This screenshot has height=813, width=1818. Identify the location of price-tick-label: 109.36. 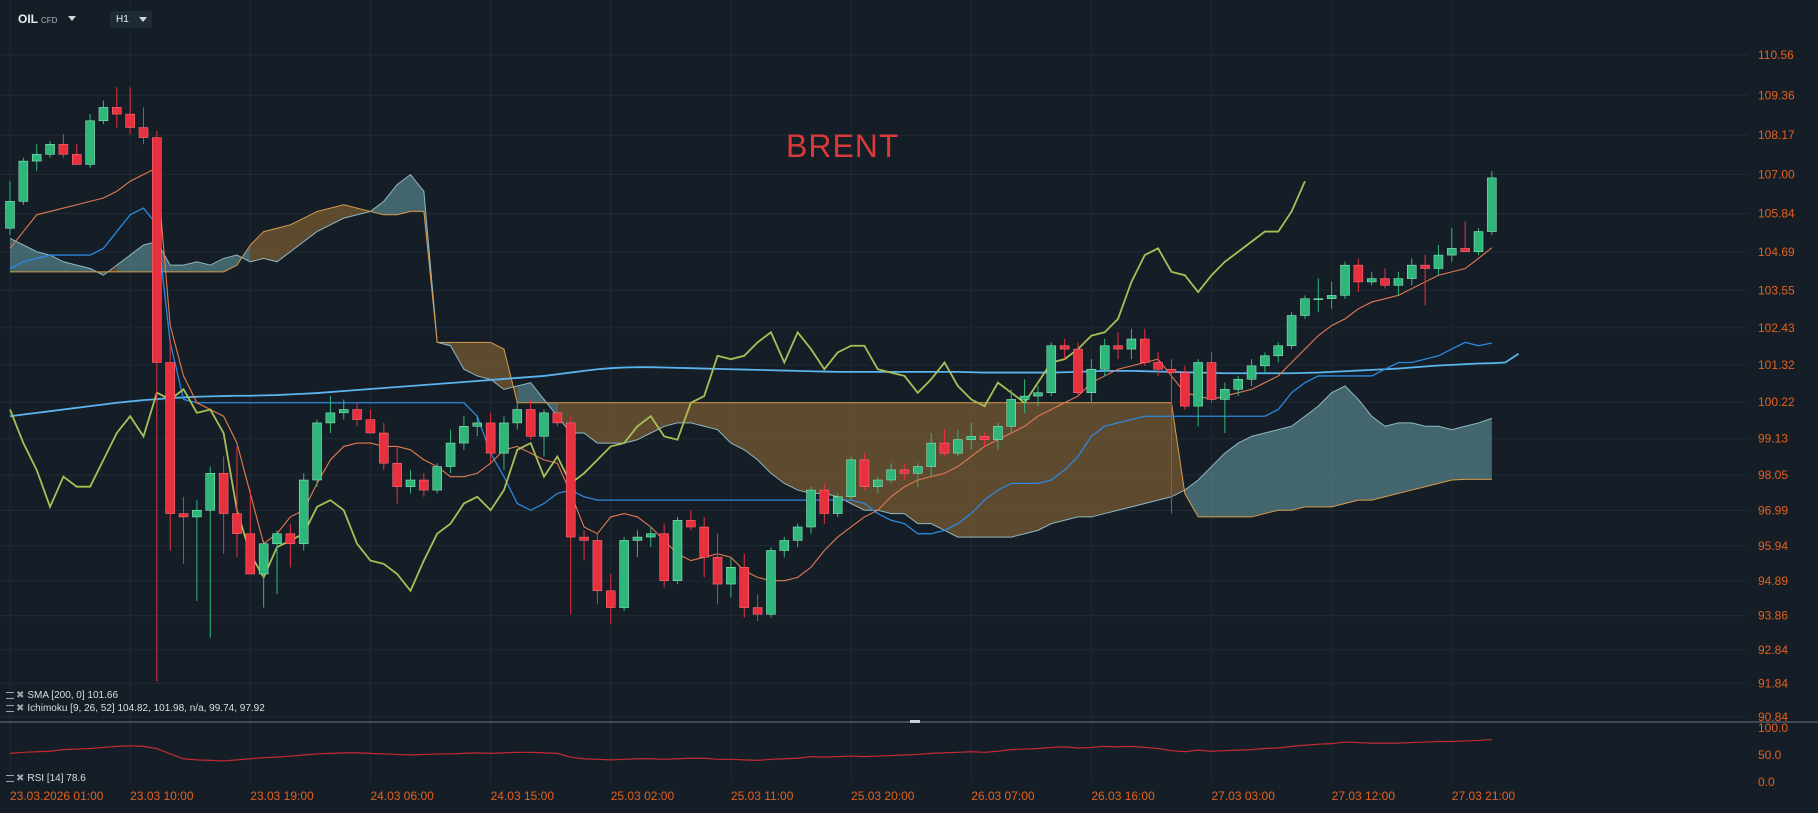
(1776, 95).